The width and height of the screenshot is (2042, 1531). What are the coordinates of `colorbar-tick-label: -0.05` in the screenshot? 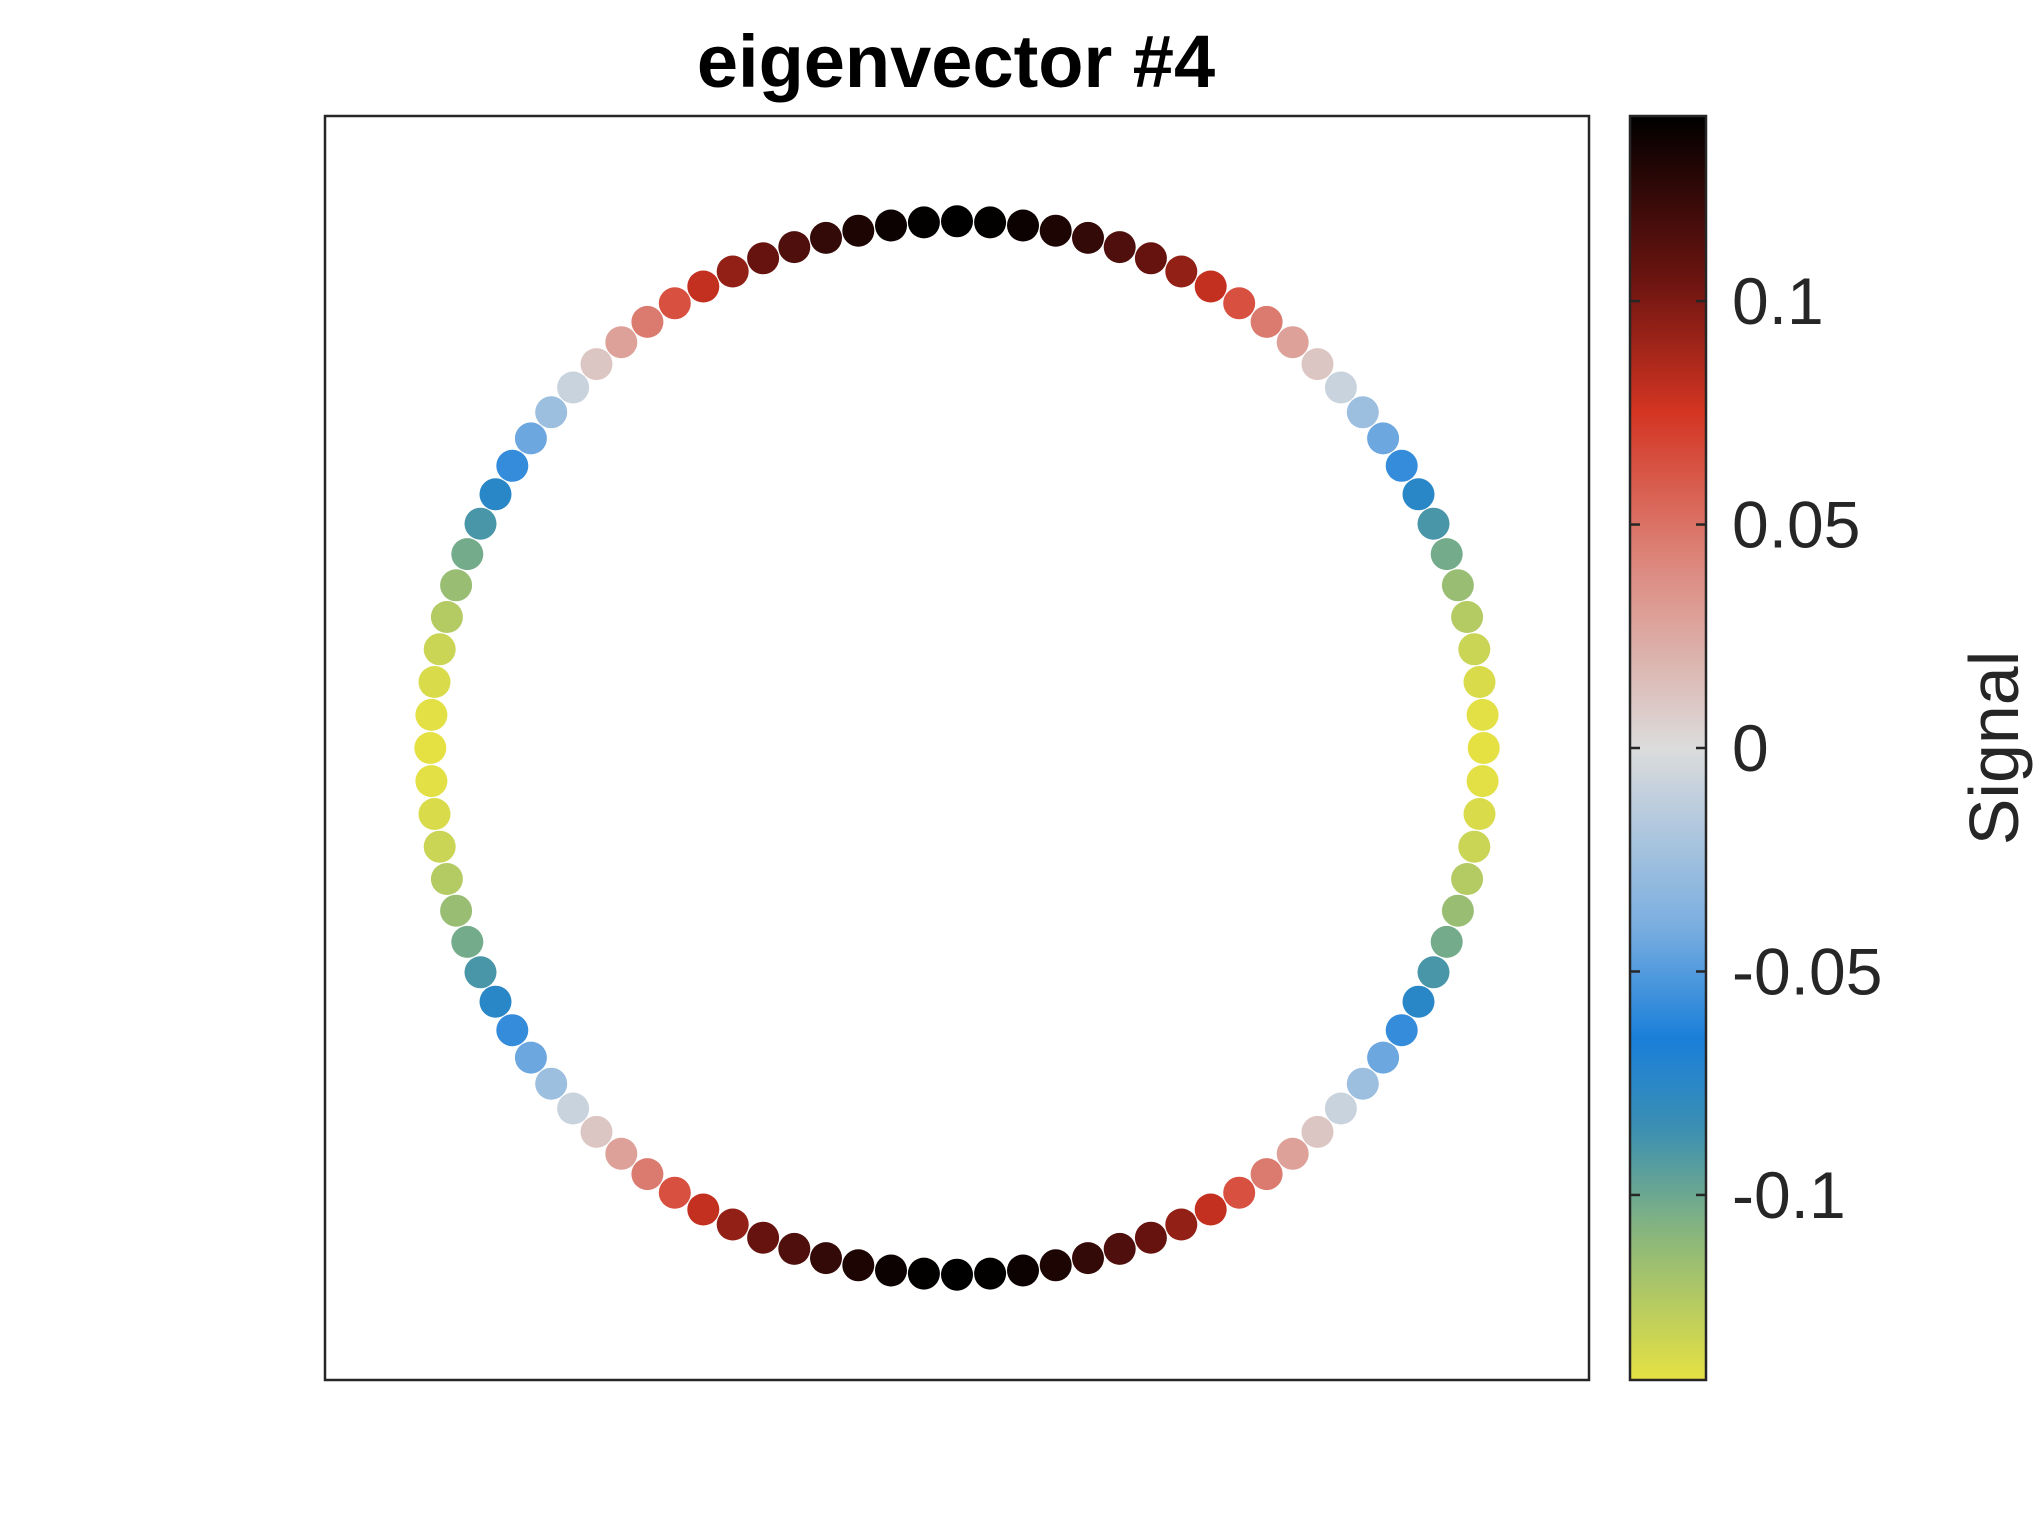 It's located at (1807, 971).